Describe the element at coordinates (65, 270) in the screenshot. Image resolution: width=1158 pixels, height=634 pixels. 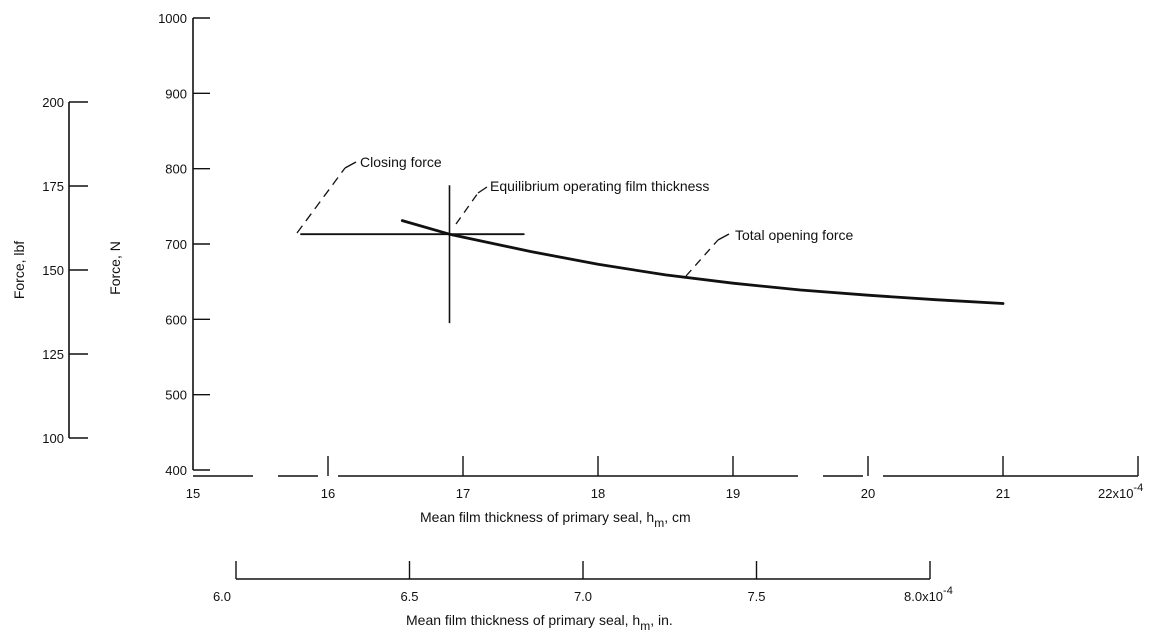
I see `y-axis-lbf-ticks: 100 125 150 175 200` at that location.